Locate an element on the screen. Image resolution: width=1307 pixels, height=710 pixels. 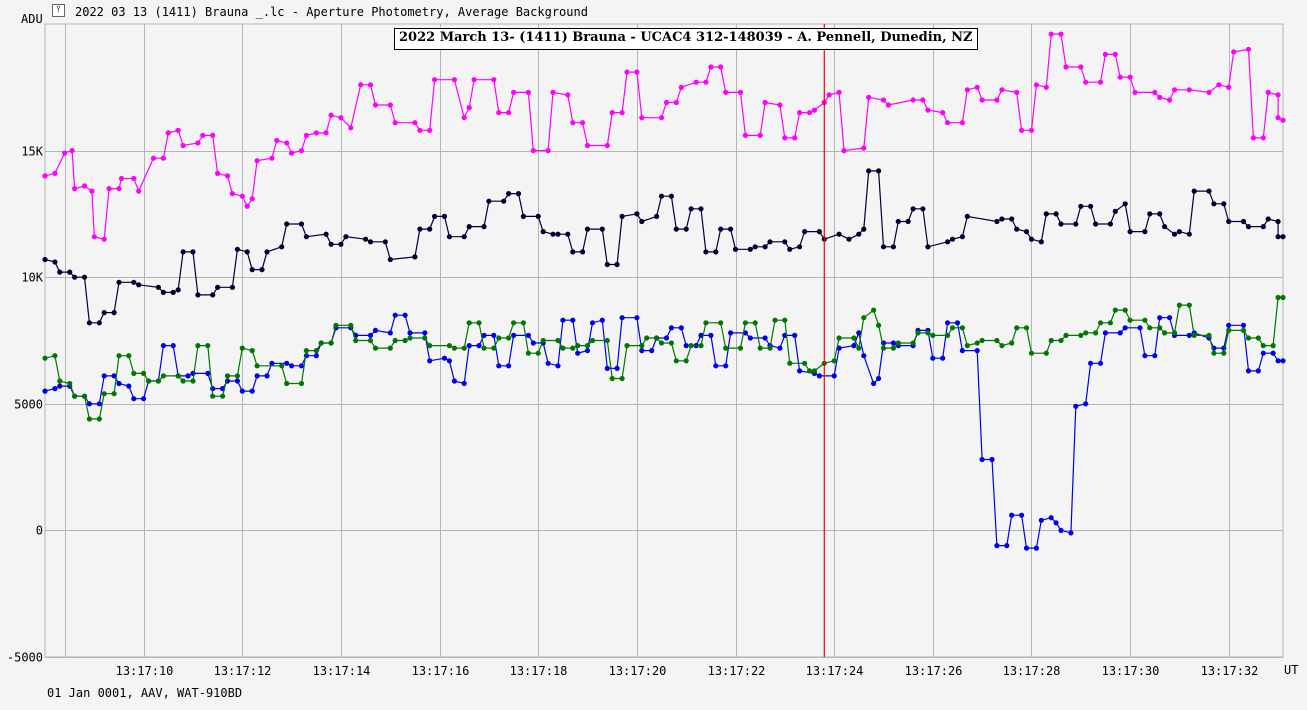
y-tick-label: 10K is located at coordinates (32, 278).